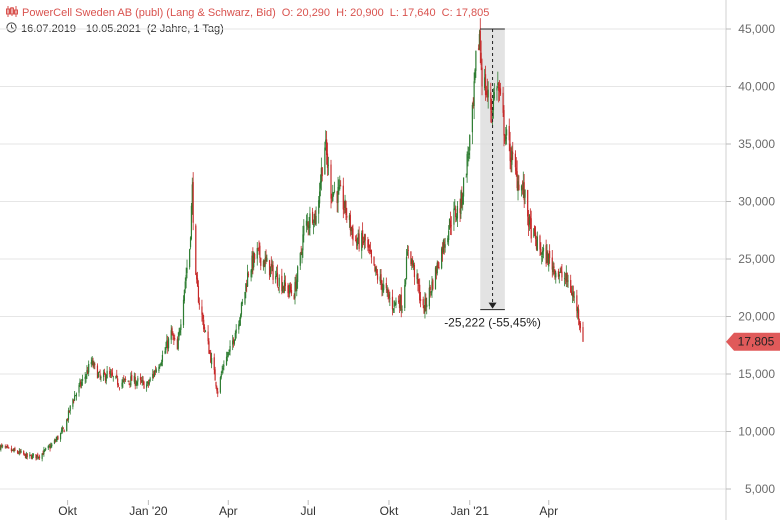  Describe the element at coordinates (756, 144) in the screenshot. I see `y-tick-label: 35,000` at that location.